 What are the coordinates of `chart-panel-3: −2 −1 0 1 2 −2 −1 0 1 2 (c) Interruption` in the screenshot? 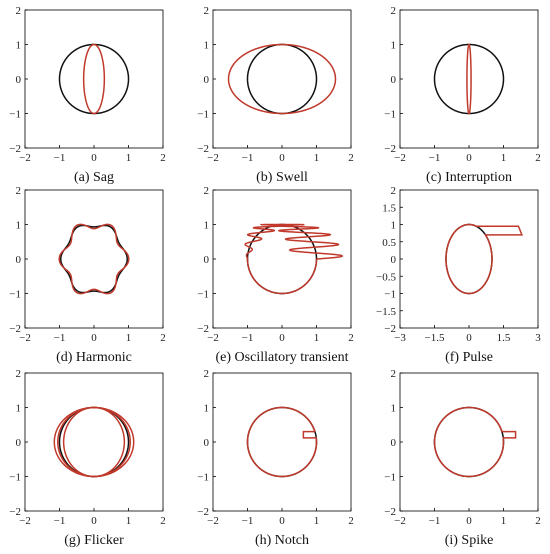 It's located at (462, 95).